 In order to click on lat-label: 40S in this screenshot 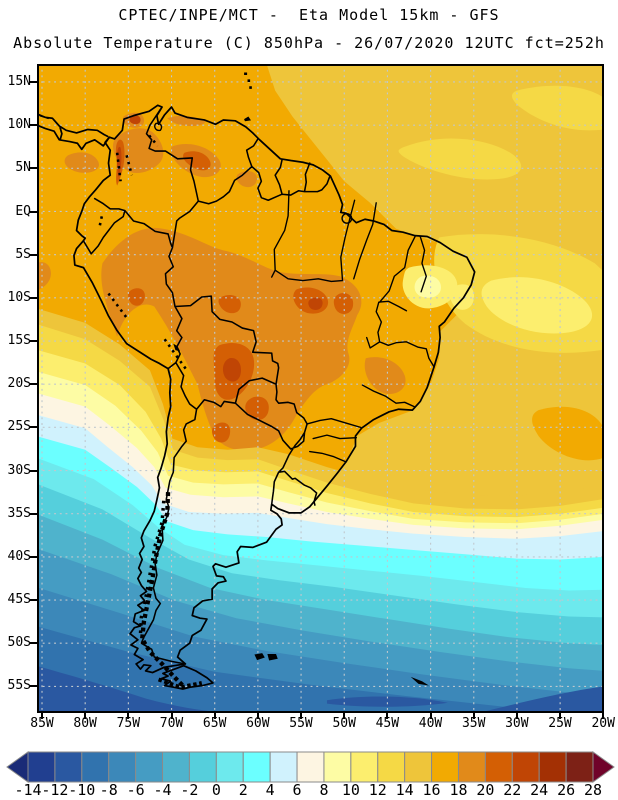, I will do `click(19, 556)`.